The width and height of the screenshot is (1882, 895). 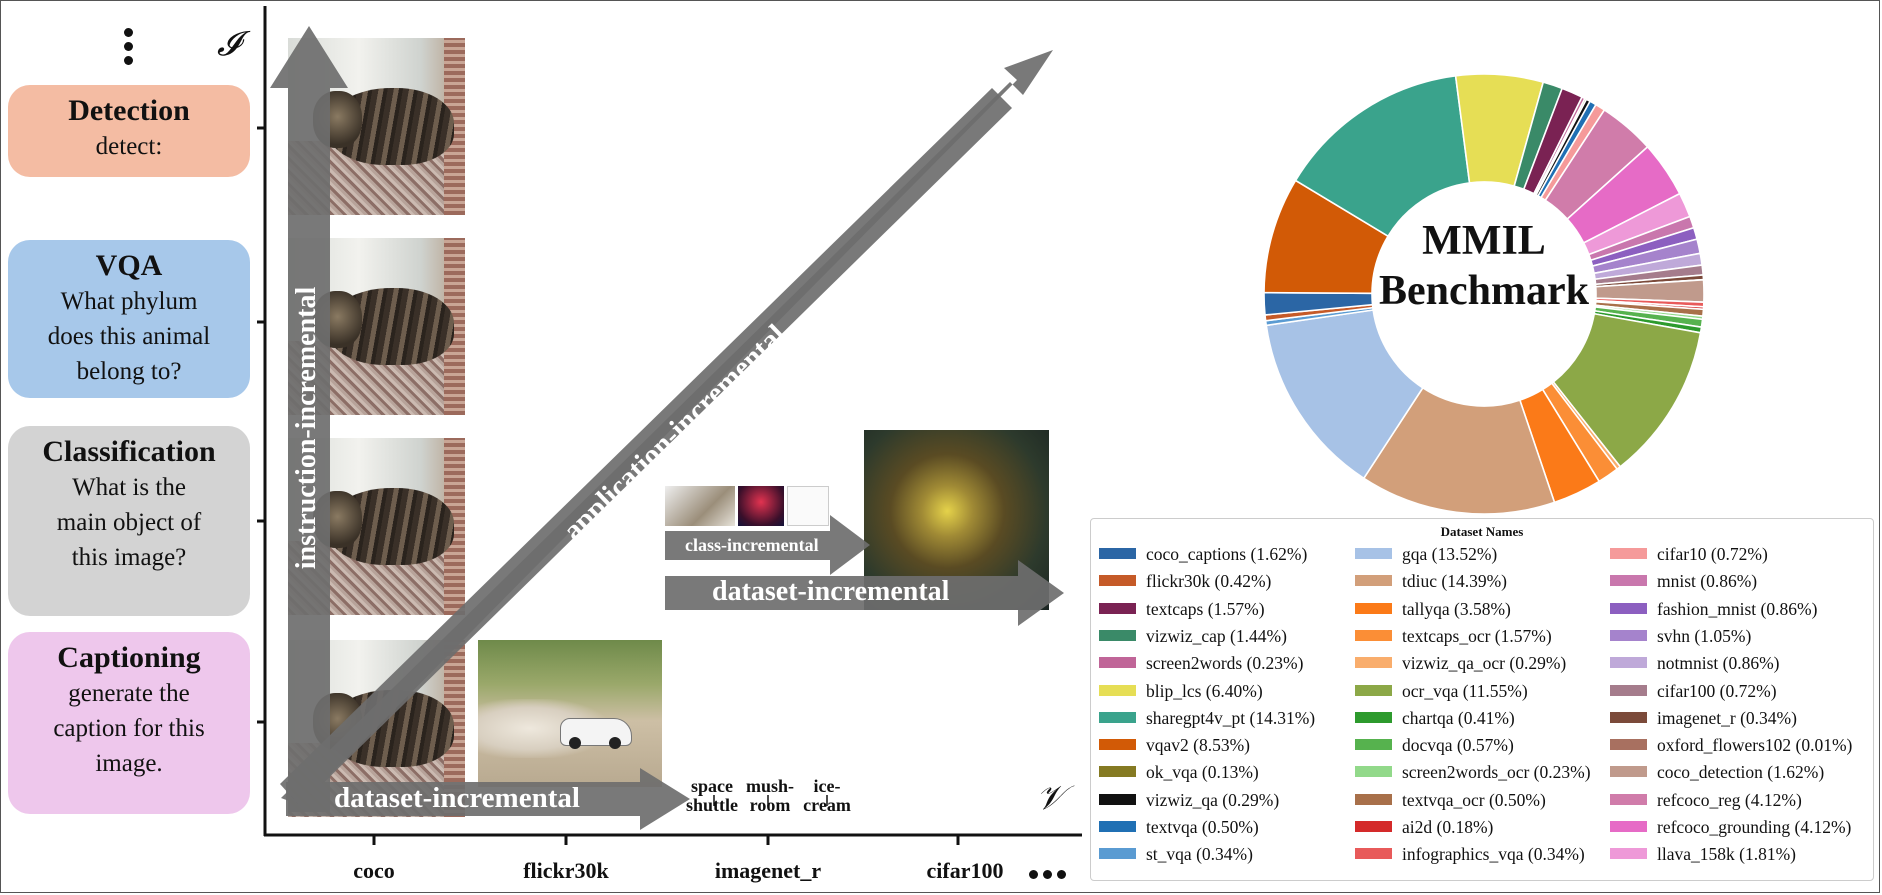 What do you see at coordinates (1225, 663) in the screenshot?
I see `legend-label: screen2words (0.23%)` at bounding box center [1225, 663].